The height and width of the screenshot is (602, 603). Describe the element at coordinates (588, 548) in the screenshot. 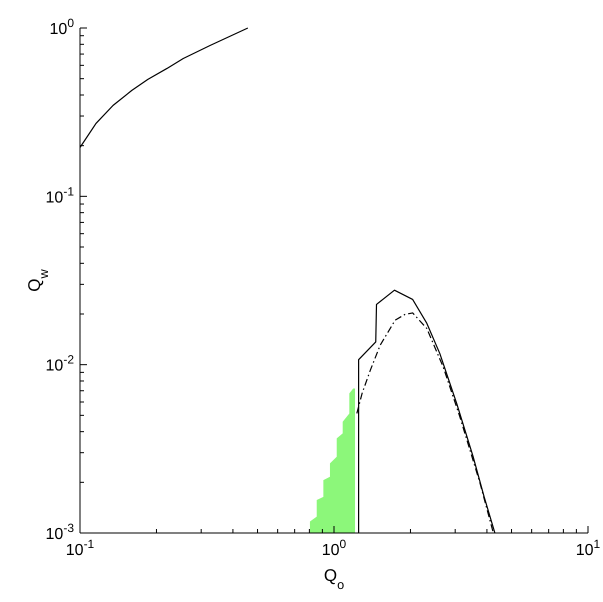

I see `x-tick-label: 10$^{1}$` at that location.